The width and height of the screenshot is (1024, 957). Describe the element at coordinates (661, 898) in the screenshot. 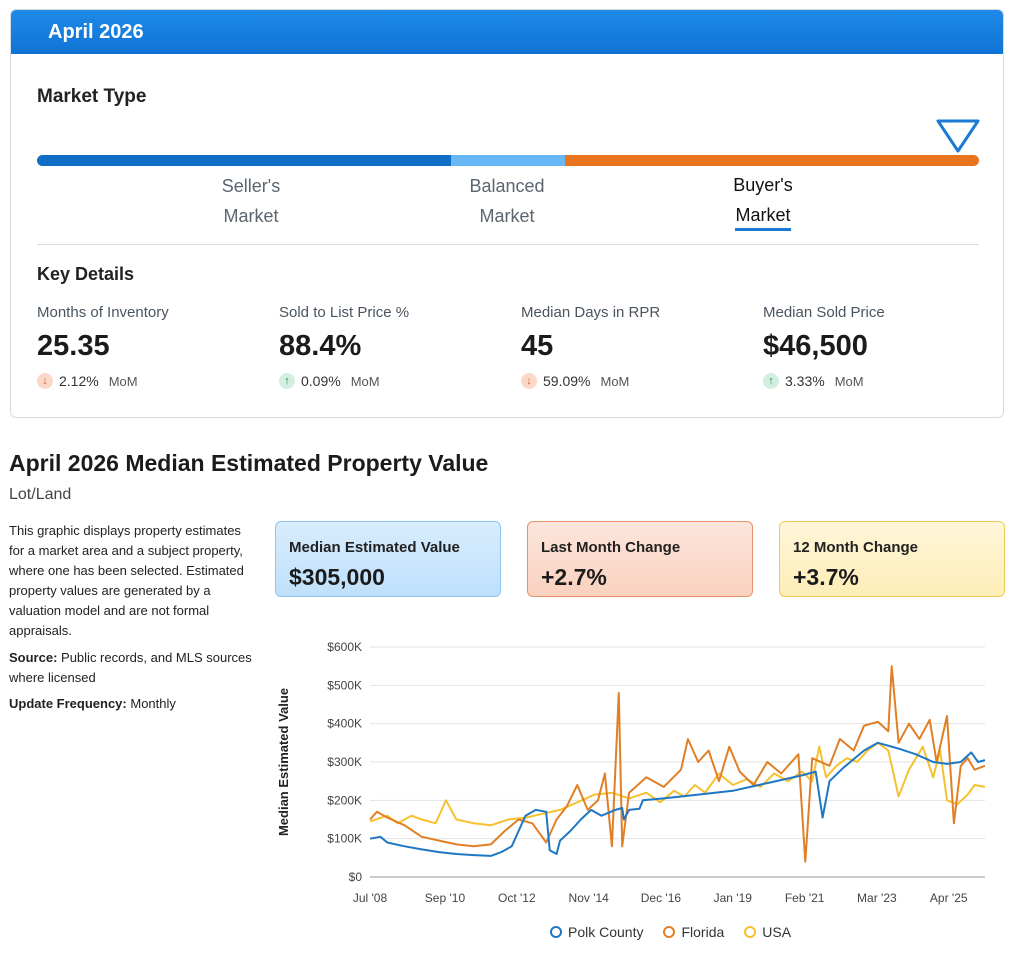

I see `x-tick-label: Dec '16` at that location.